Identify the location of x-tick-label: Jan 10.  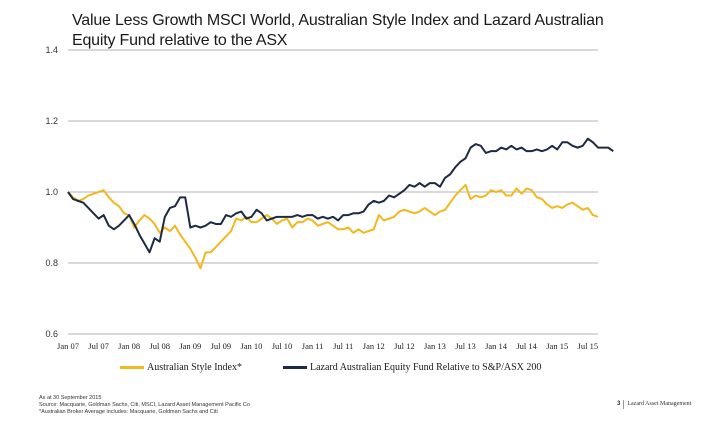
(251, 346).